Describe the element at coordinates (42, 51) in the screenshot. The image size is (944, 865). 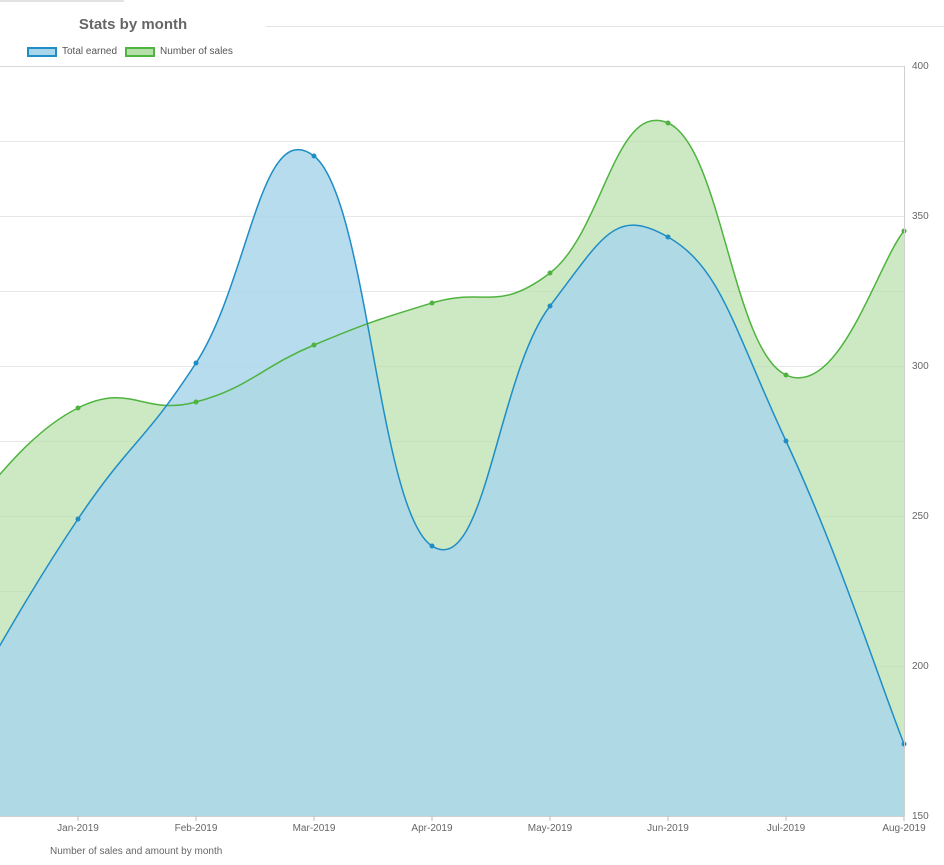
I see `legend-swatch-total-earned` at that location.